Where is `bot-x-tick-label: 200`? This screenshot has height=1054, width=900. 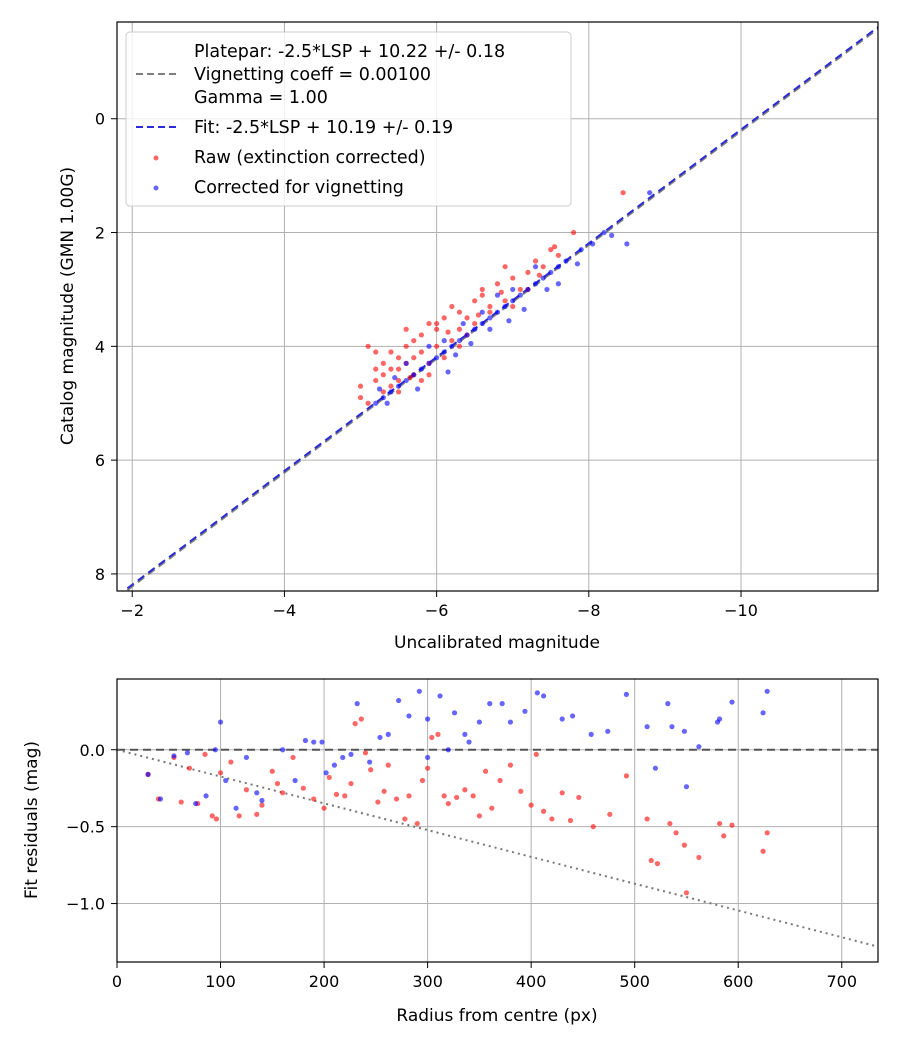
bot-x-tick-label: 200 is located at coordinates (324, 981).